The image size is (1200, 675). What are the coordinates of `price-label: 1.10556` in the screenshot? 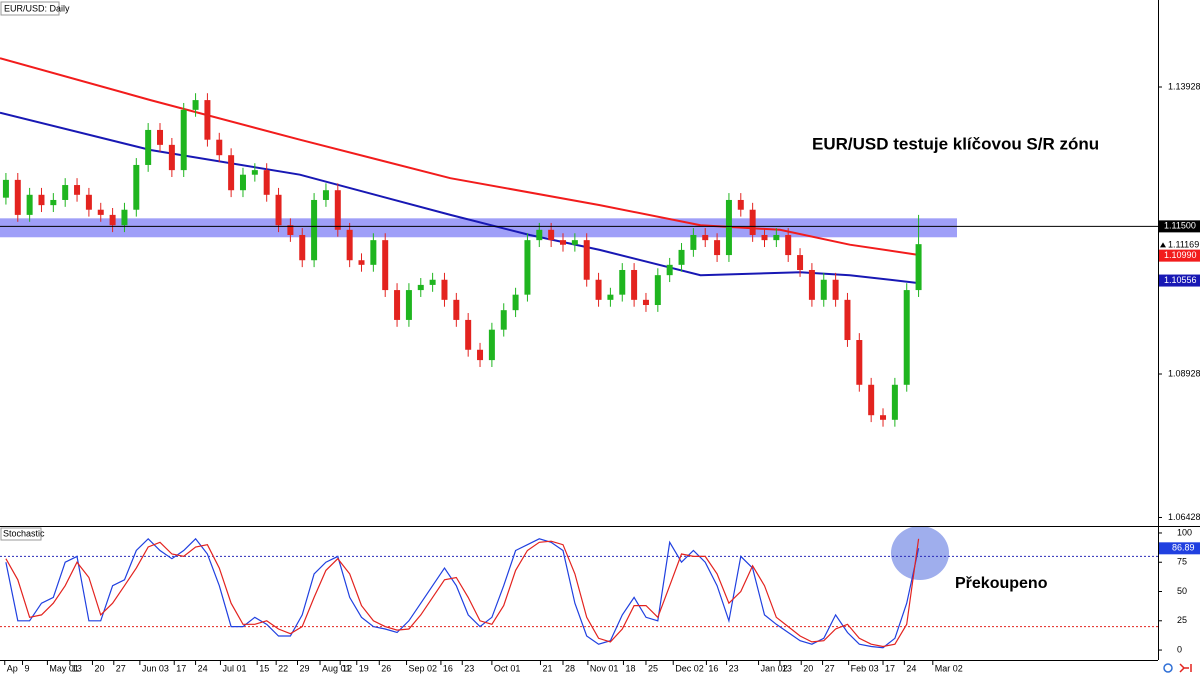 It's located at (1180, 280).